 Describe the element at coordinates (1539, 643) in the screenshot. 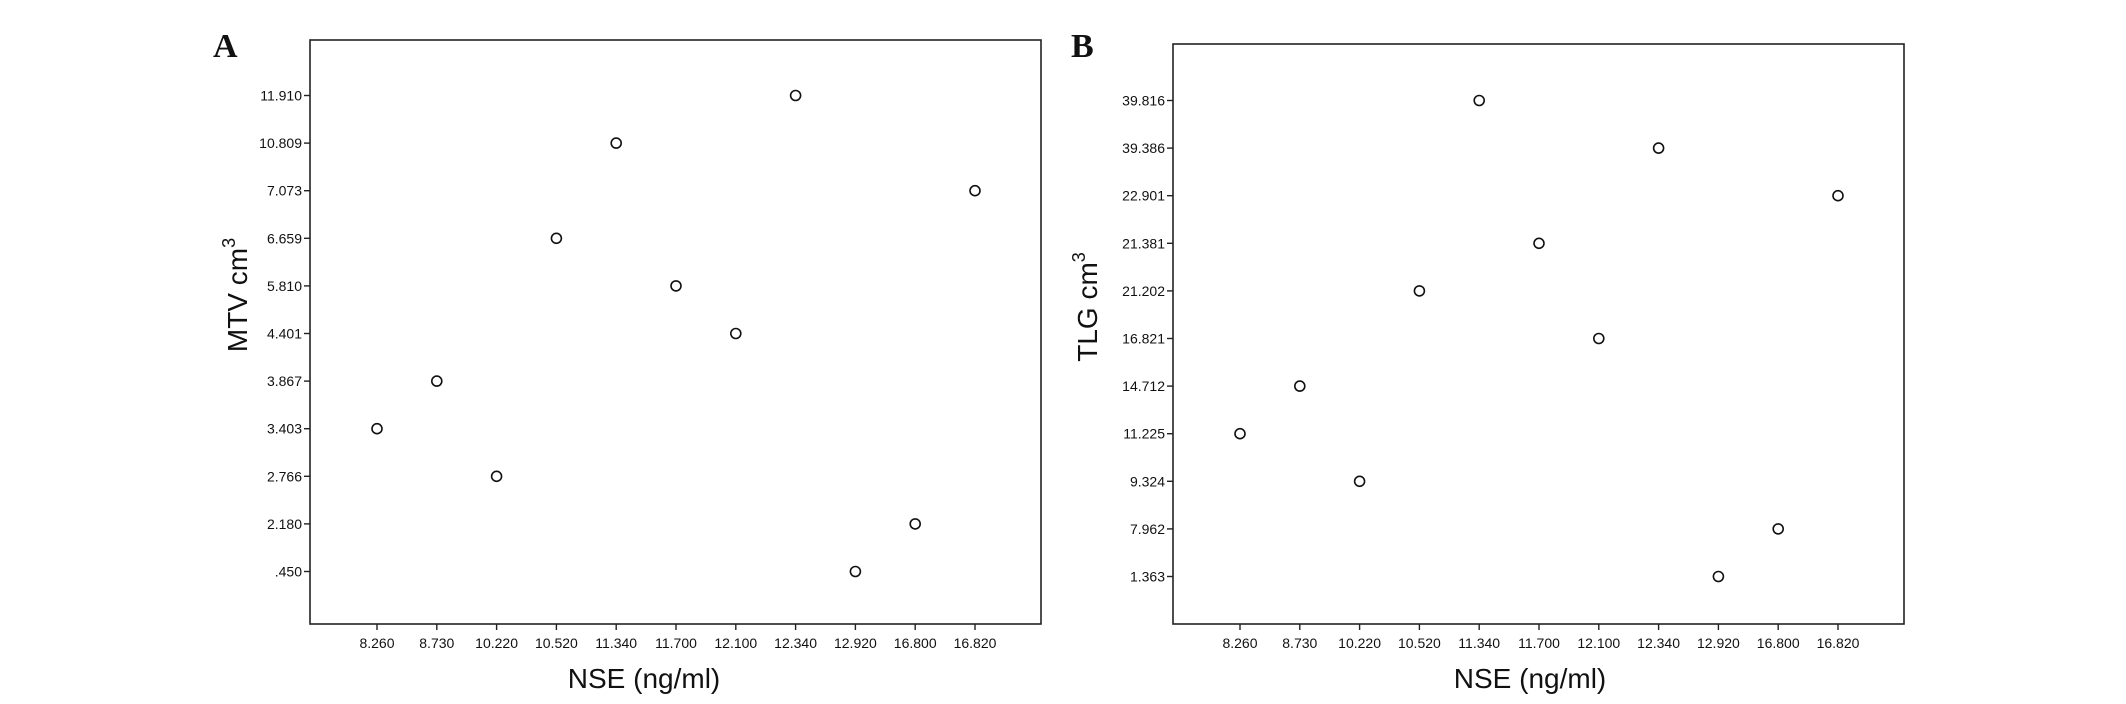

I see `x-tick-label-b-5: 11.700` at that location.